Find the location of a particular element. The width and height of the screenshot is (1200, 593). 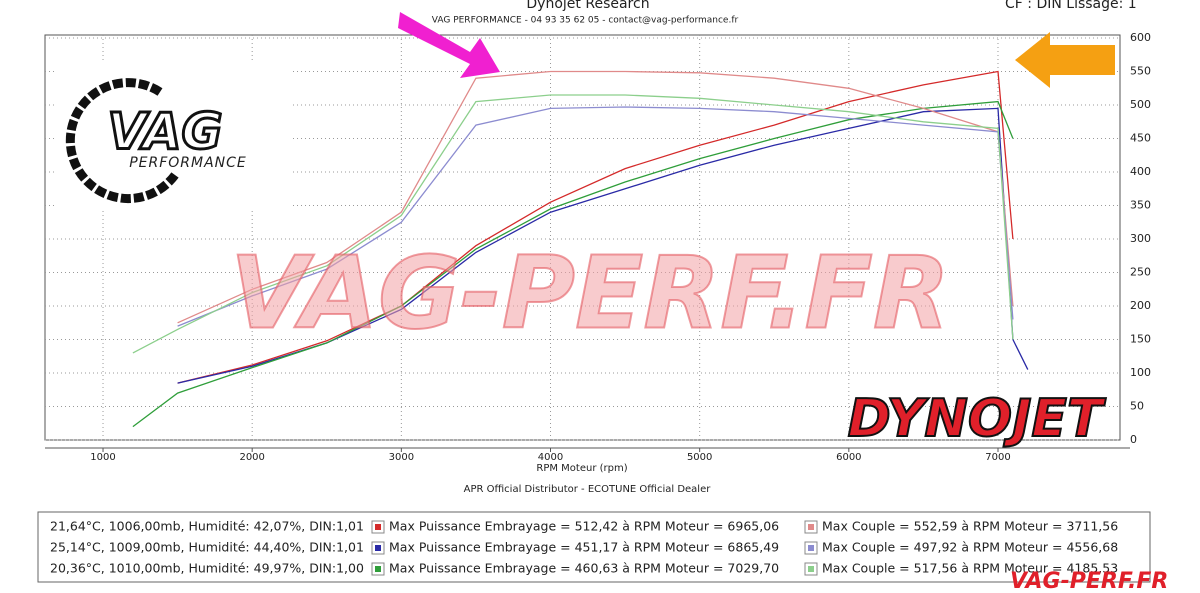

x-tick-label: 2000 is located at coordinates (251, 457).